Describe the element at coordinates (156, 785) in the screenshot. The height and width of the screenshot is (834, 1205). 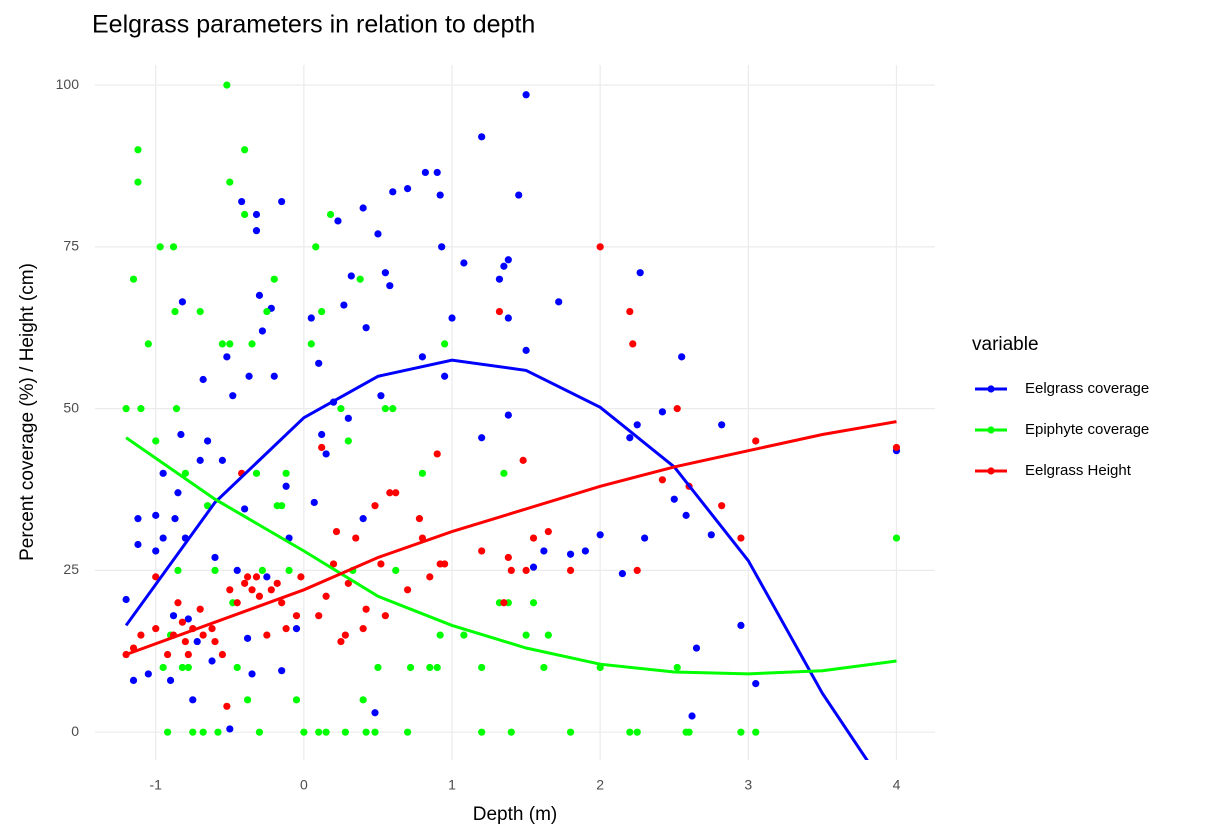
I see `x-tick-label: -1` at that location.